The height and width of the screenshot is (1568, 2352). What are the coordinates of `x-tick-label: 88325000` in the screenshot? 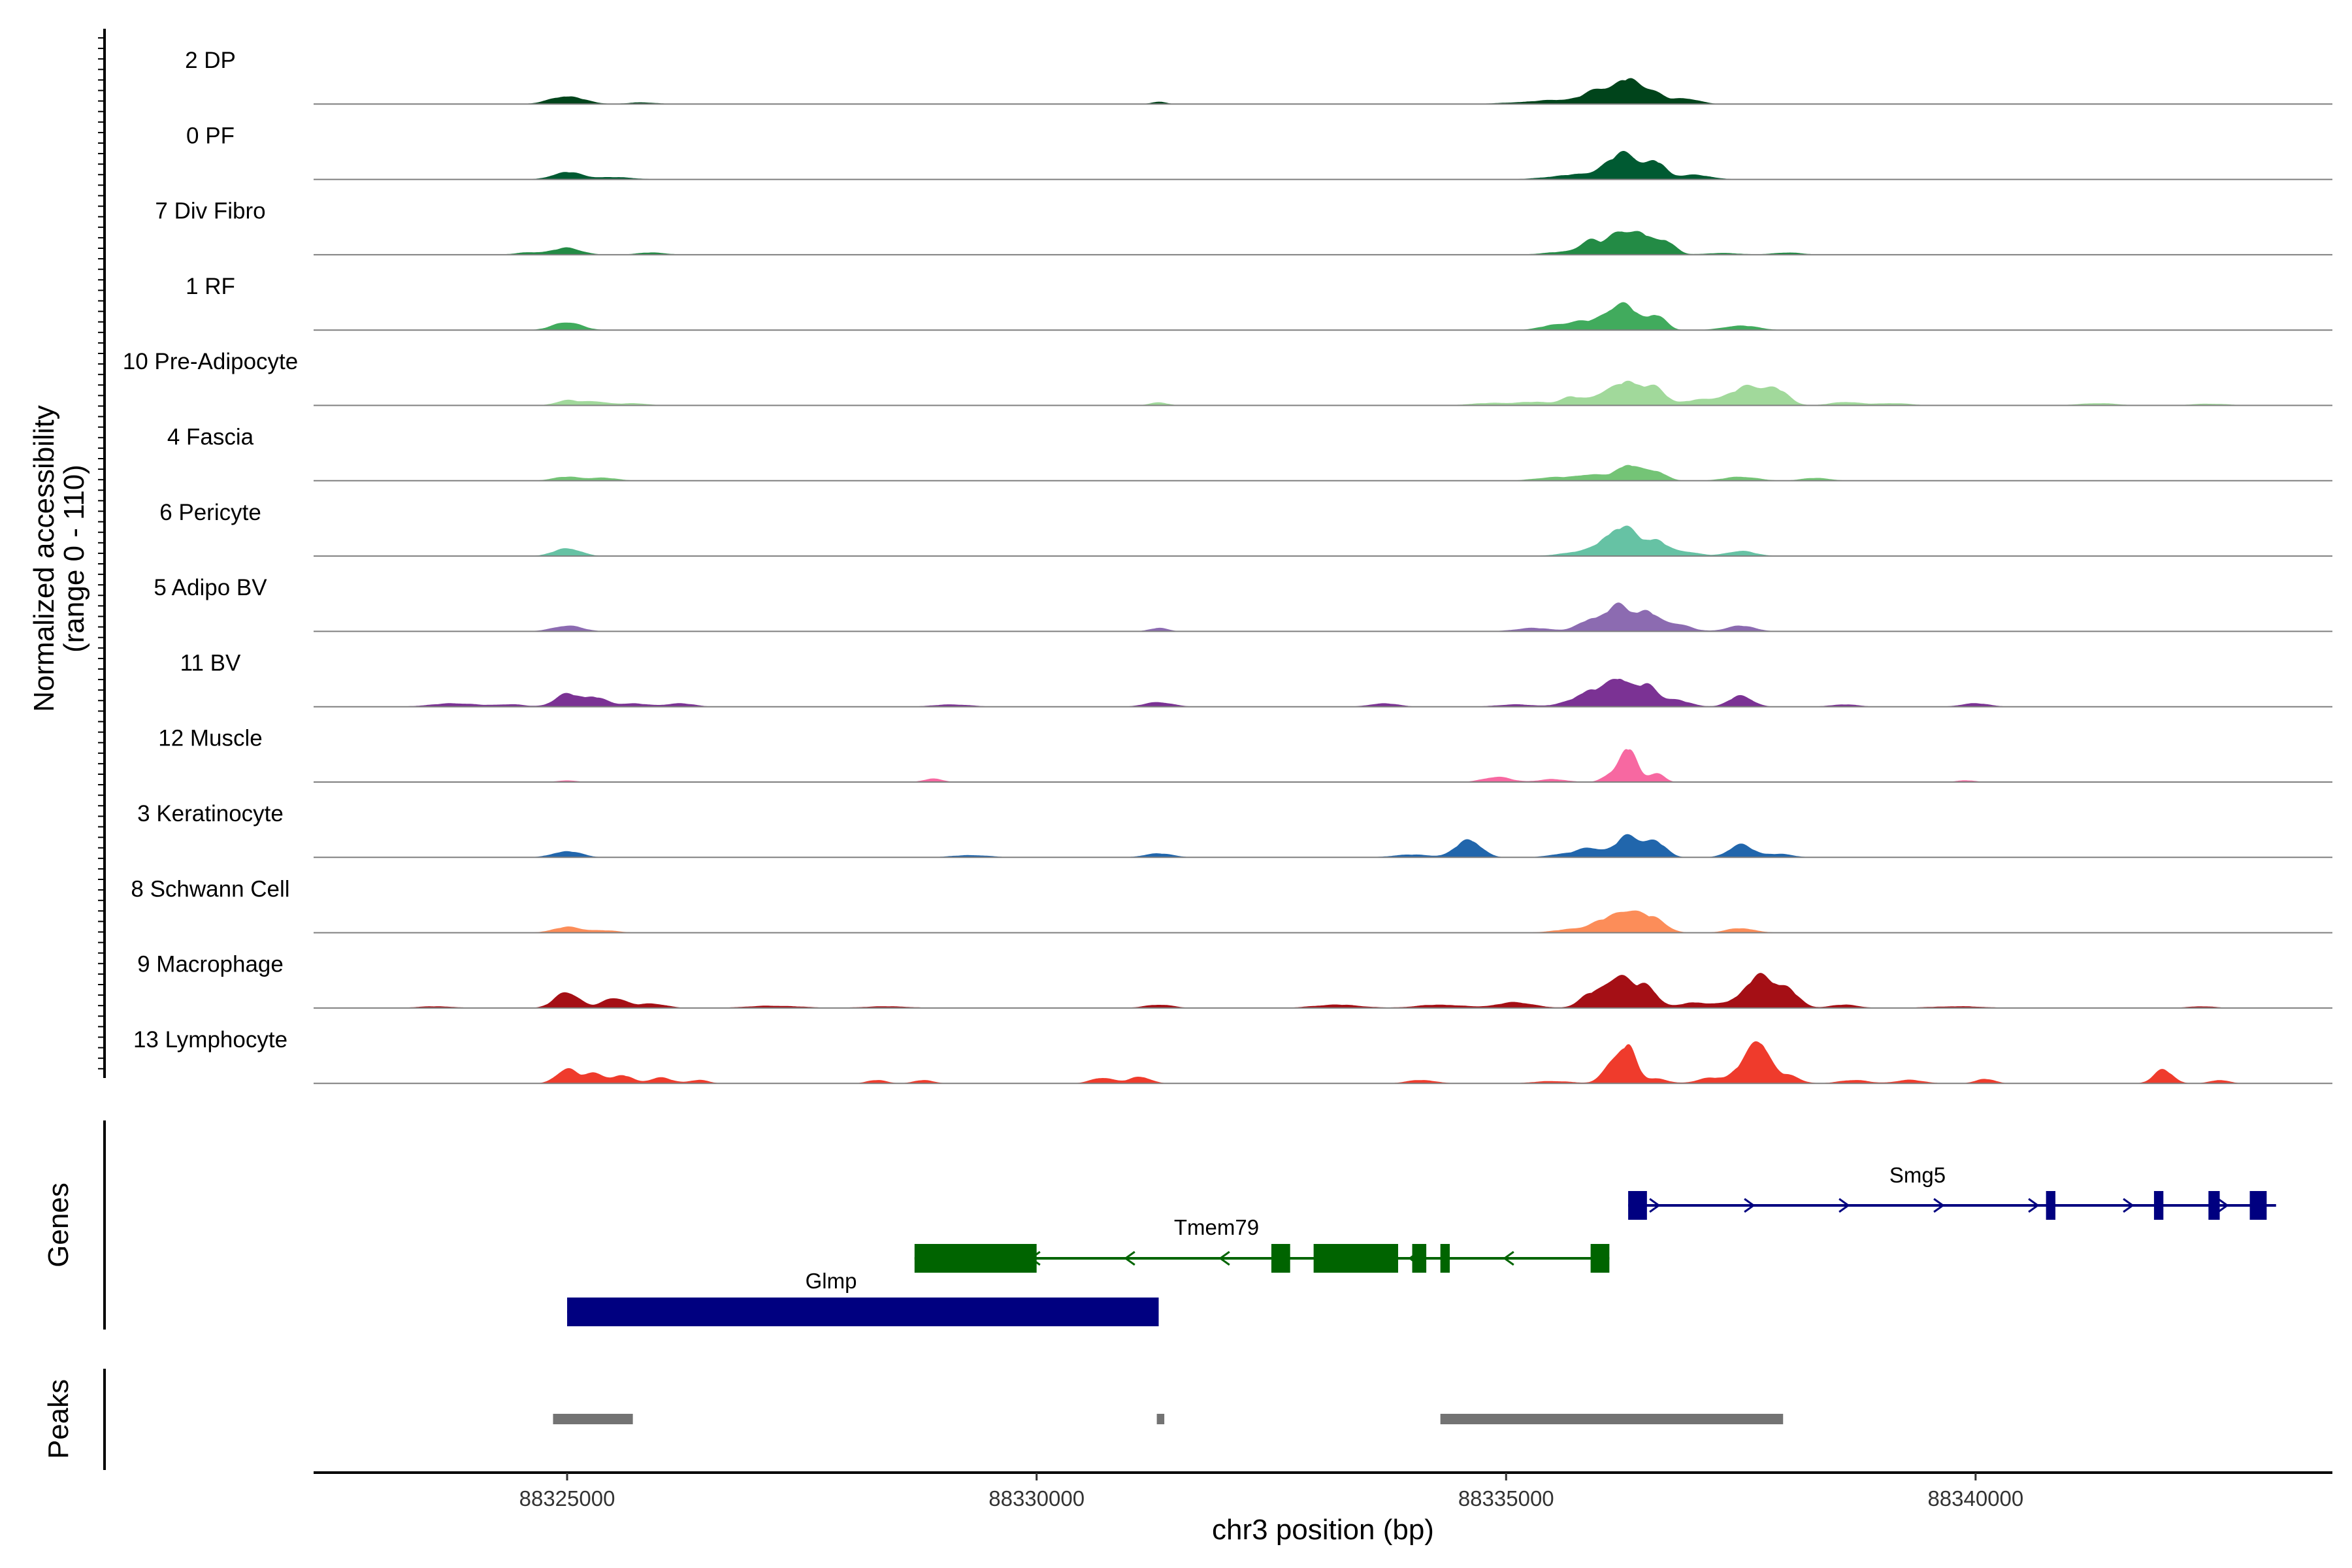 It's located at (567, 1498).